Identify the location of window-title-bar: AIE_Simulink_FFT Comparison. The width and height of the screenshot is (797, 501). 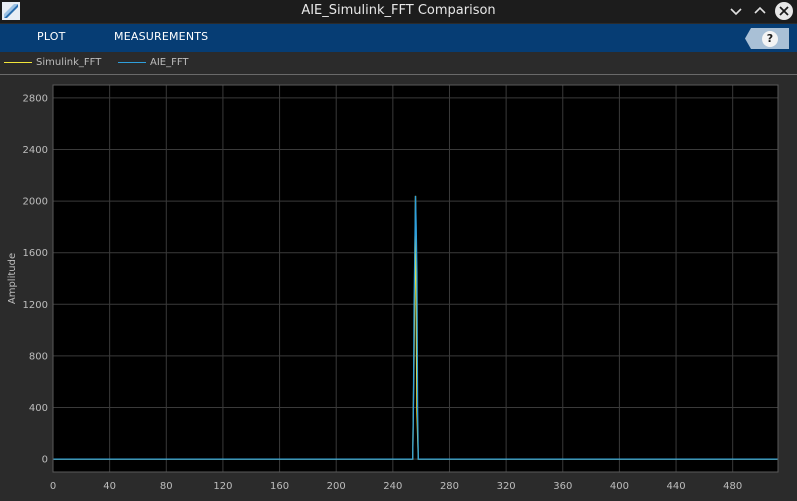
(398, 11).